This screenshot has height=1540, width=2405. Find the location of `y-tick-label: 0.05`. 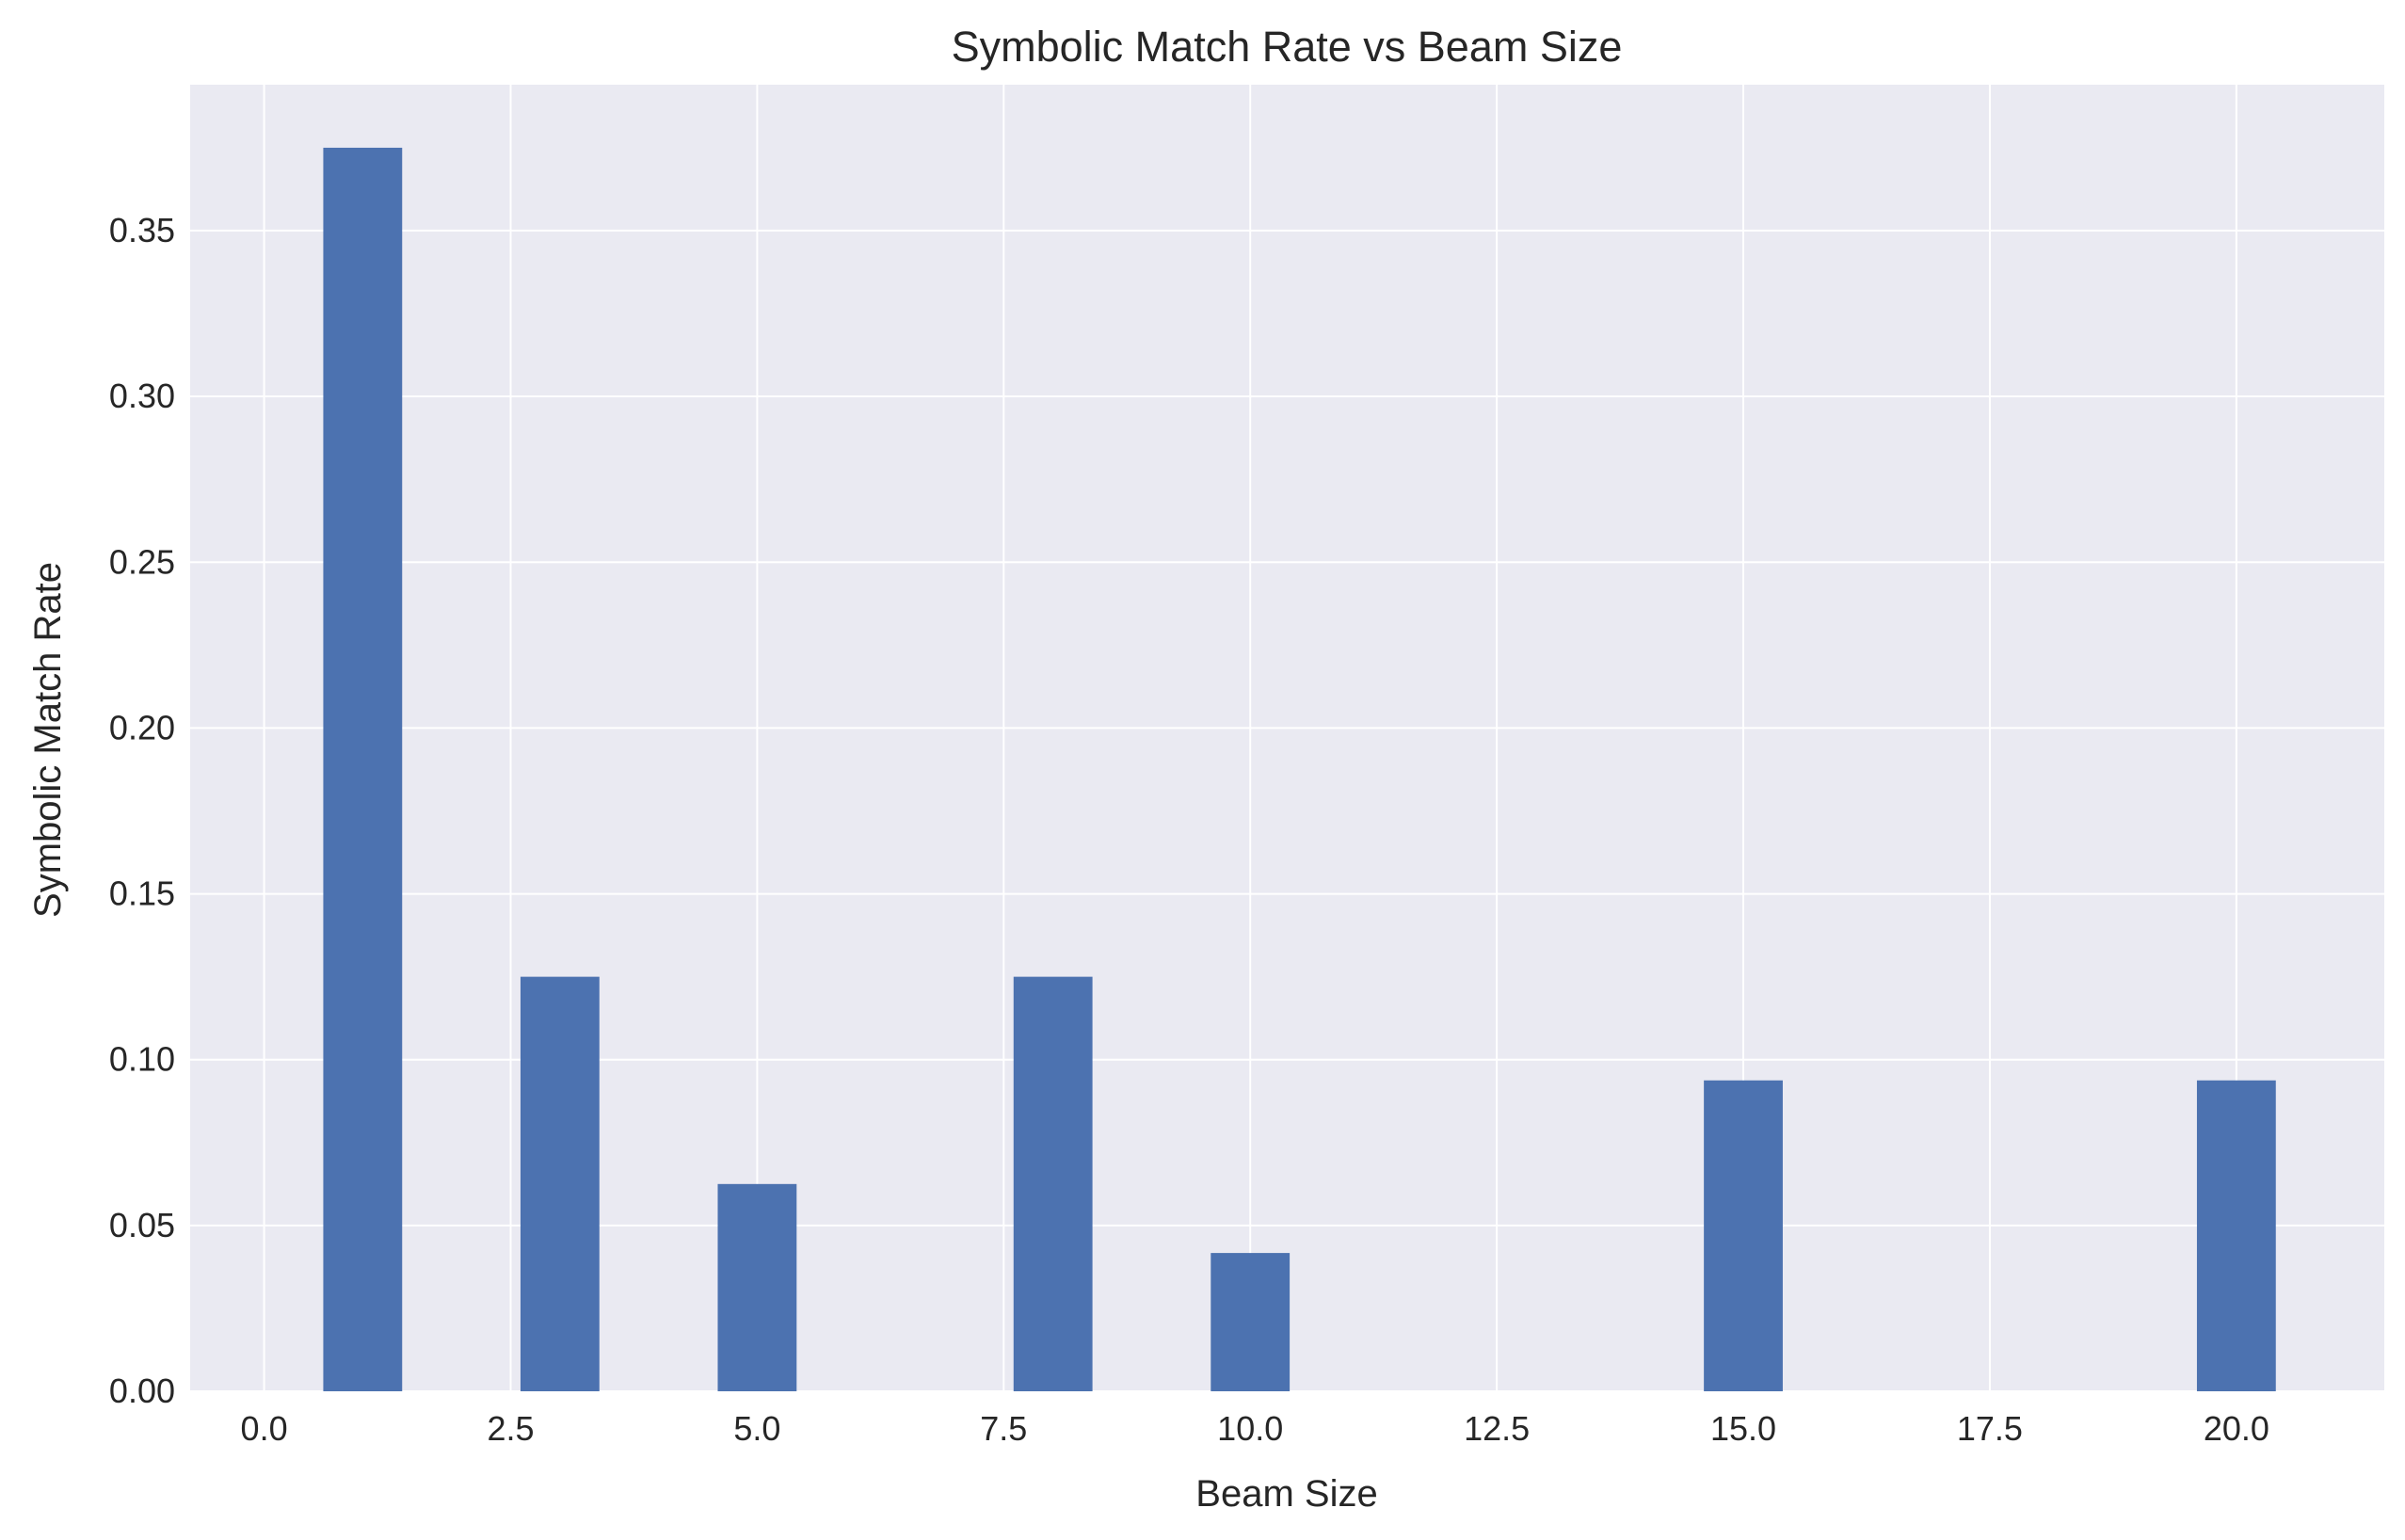

y-tick-label: 0.05 is located at coordinates (142, 1225).